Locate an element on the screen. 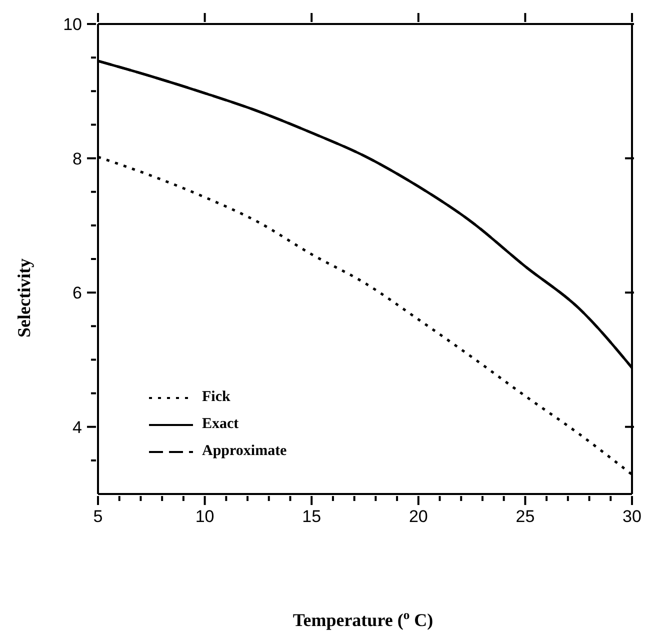 The image size is (651, 643). y-tick-label: 6 is located at coordinates (77, 293).